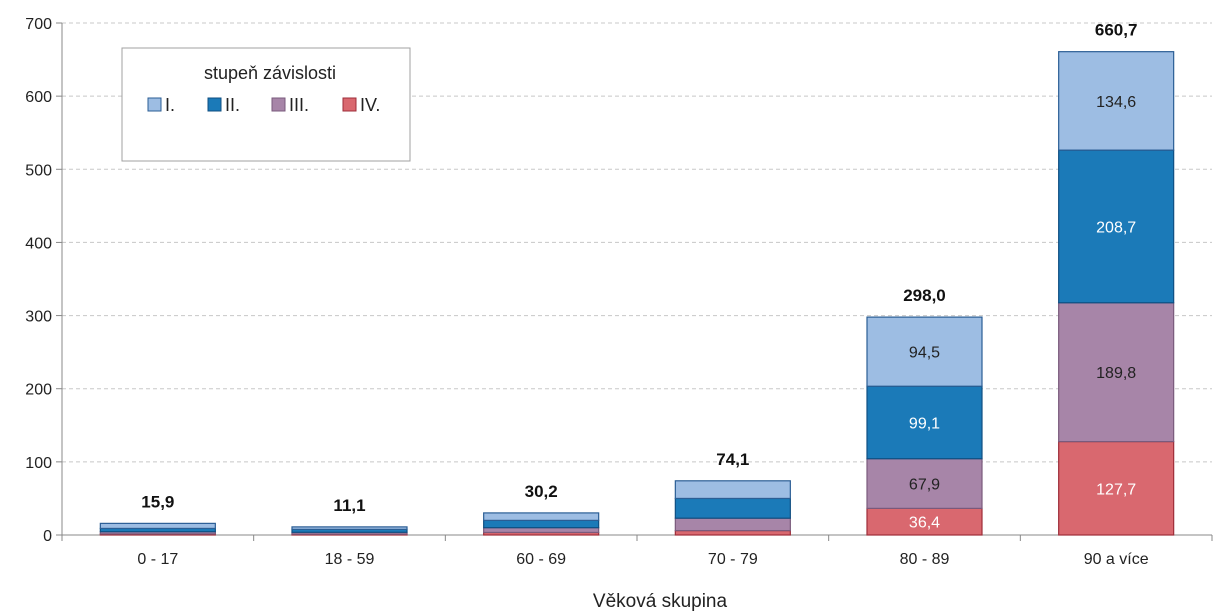 This screenshot has width=1215, height=616. Describe the element at coordinates (38, 97) in the screenshot. I see `y-tick-label: 600` at that location.